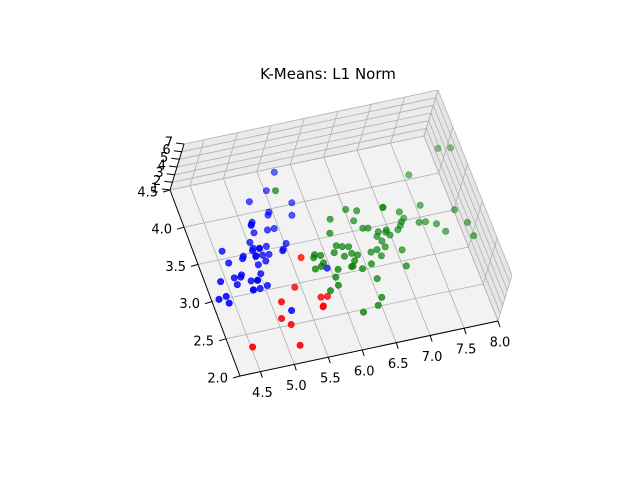 This screenshot has width=640, height=484. I want to click on z-tick-label: 7, so click(169, 143).